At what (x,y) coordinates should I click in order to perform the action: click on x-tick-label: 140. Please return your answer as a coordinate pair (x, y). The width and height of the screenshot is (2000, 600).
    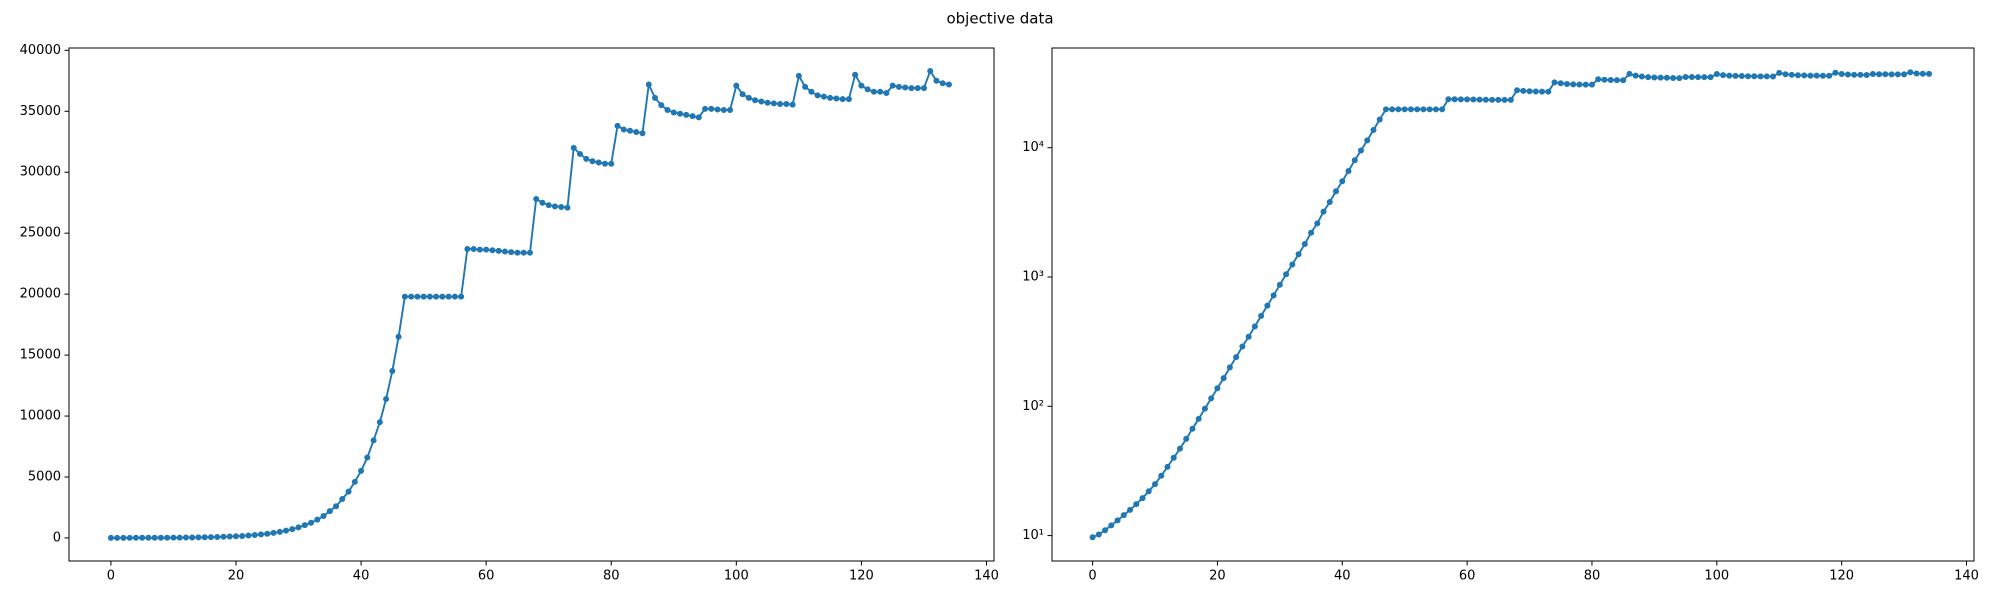
    Looking at the image, I should click on (1966, 576).